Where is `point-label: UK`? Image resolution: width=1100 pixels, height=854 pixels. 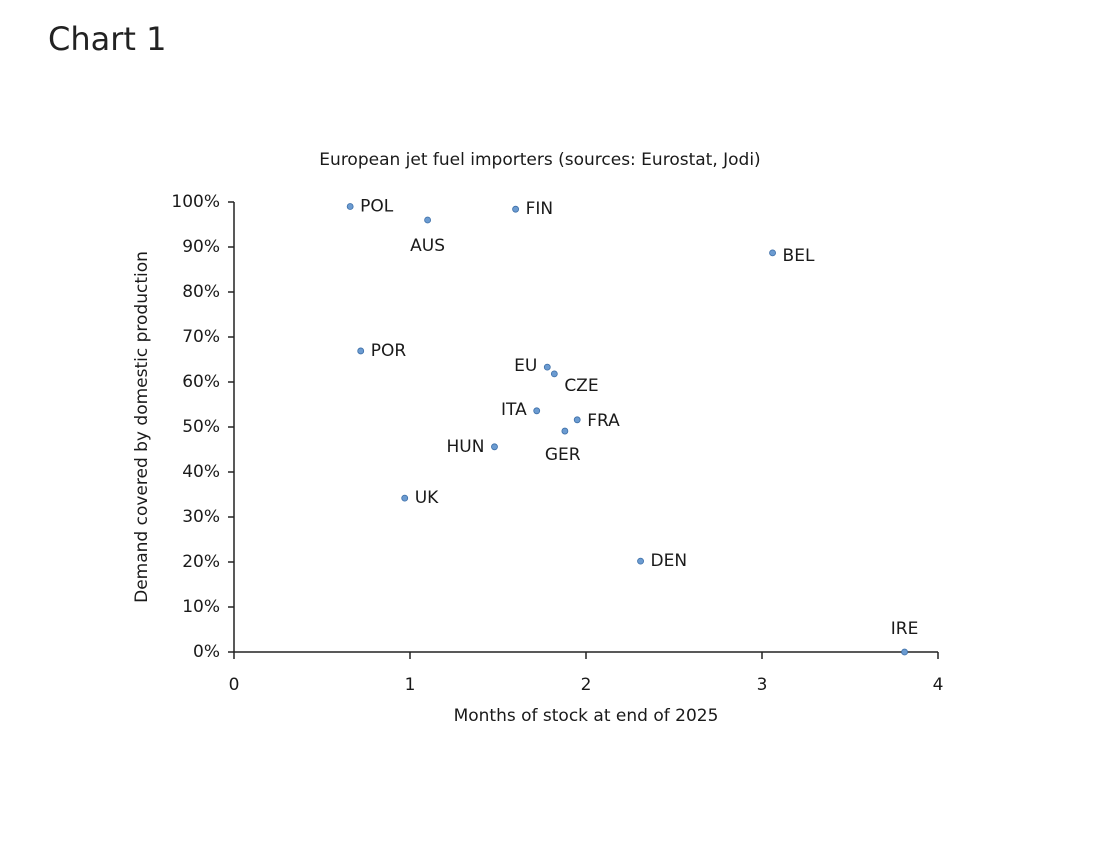 point-label: UK is located at coordinates (427, 498).